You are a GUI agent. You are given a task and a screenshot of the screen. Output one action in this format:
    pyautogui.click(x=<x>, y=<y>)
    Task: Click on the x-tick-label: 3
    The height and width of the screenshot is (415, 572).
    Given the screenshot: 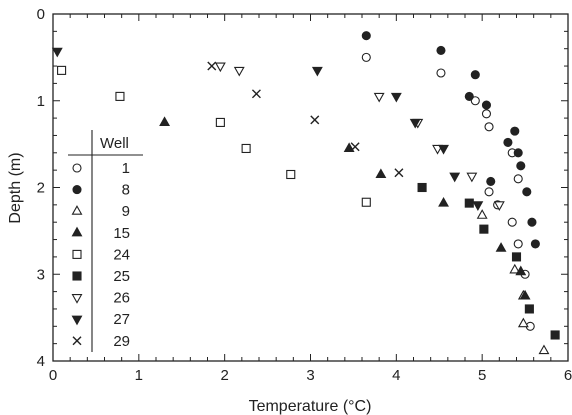 What is the action you would take?
    pyautogui.click(x=310, y=375)
    